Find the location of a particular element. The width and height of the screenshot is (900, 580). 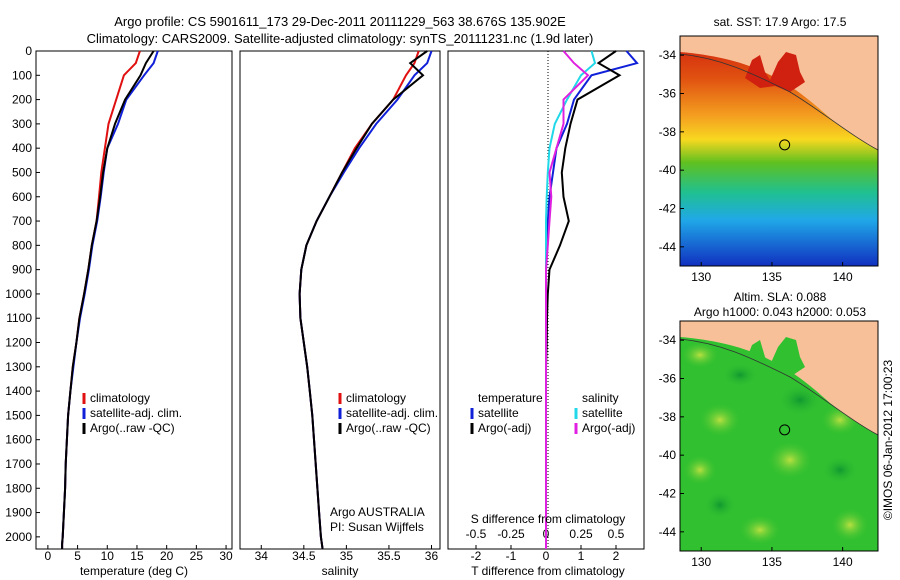

s-diff-label: S difference from climatology is located at coordinates (548, 519).